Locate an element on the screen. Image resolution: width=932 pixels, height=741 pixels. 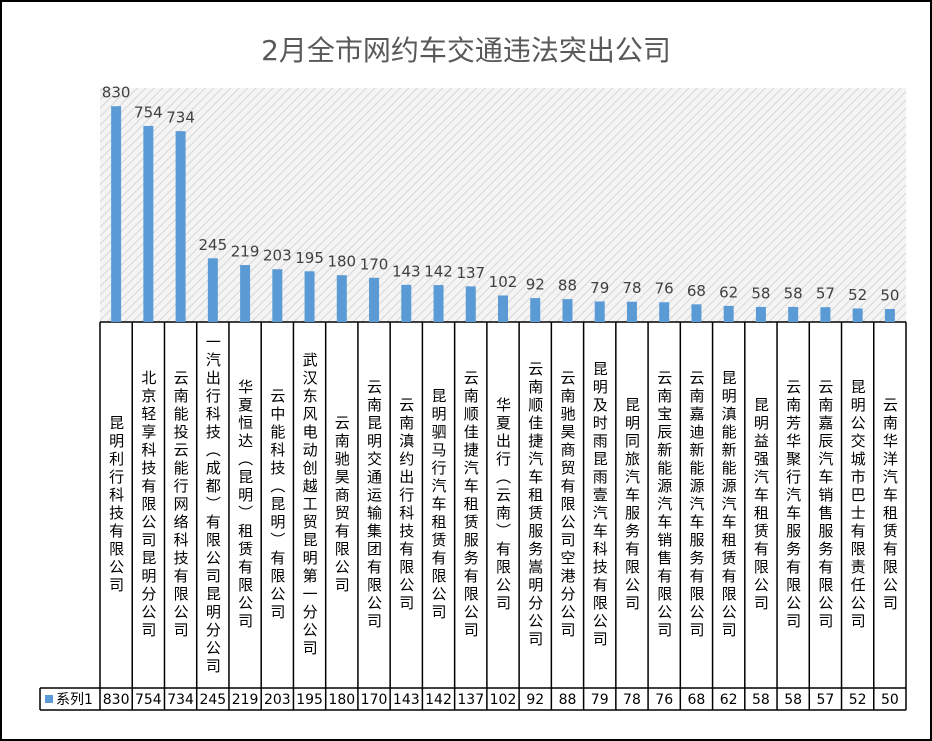
chart-title: 2月全市网约车交通违法突出公司 is located at coordinates (466, 50).